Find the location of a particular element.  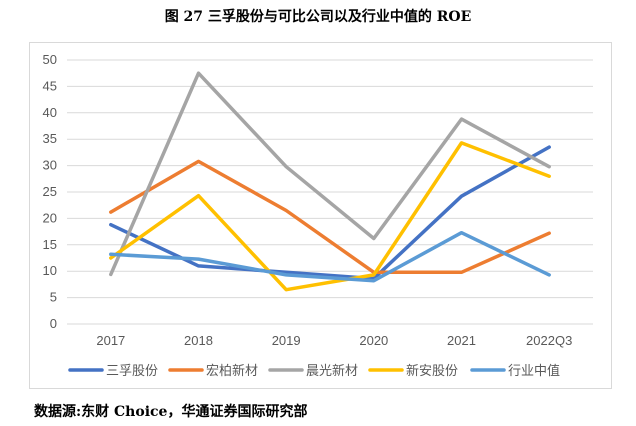

y-tick-label: 45 is located at coordinates (50, 85).